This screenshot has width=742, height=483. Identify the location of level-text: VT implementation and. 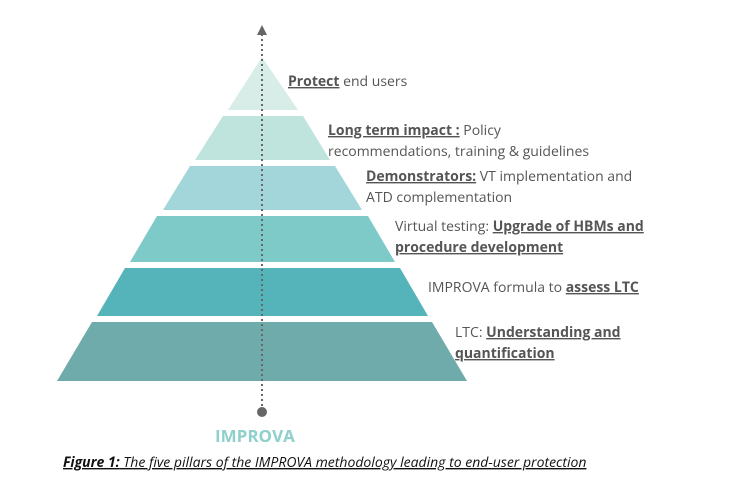
(554, 176).